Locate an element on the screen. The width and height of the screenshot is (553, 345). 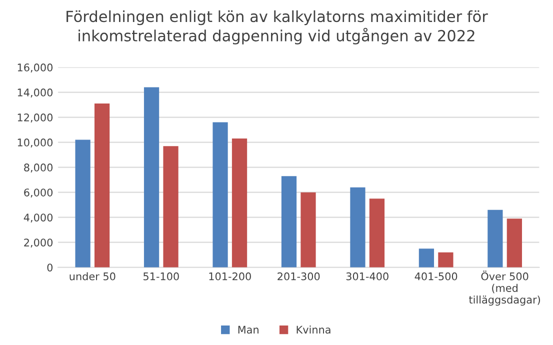
x-tick-label: 101-200 is located at coordinates (230, 276).